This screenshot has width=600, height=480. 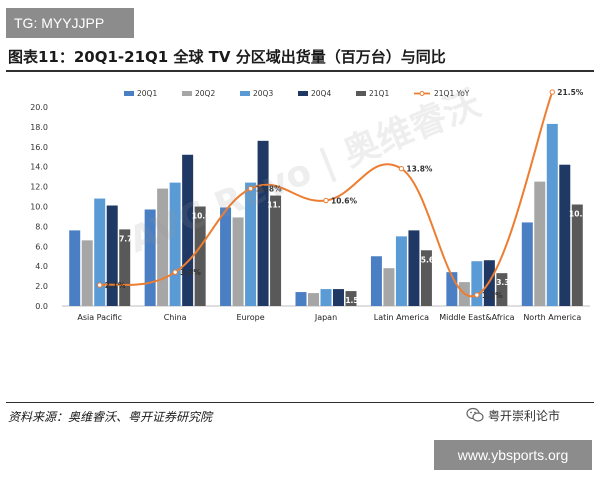 I want to click on y-tick-label: 12.0, so click(x=39, y=187).